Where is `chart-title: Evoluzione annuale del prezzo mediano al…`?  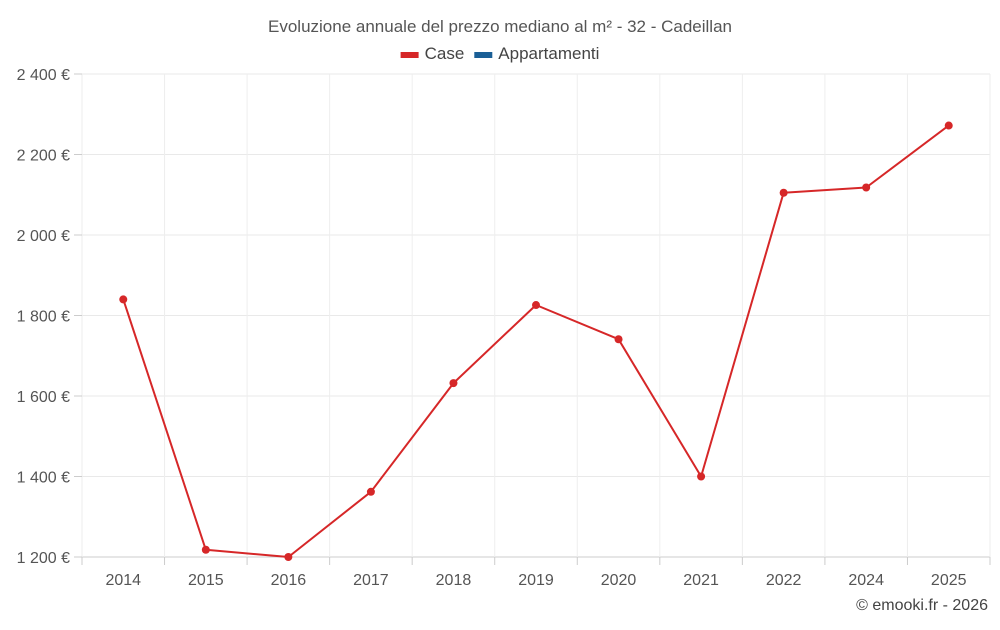 chart-title: Evoluzione annuale del prezzo mediano al… is located at coordinates (500, 26).